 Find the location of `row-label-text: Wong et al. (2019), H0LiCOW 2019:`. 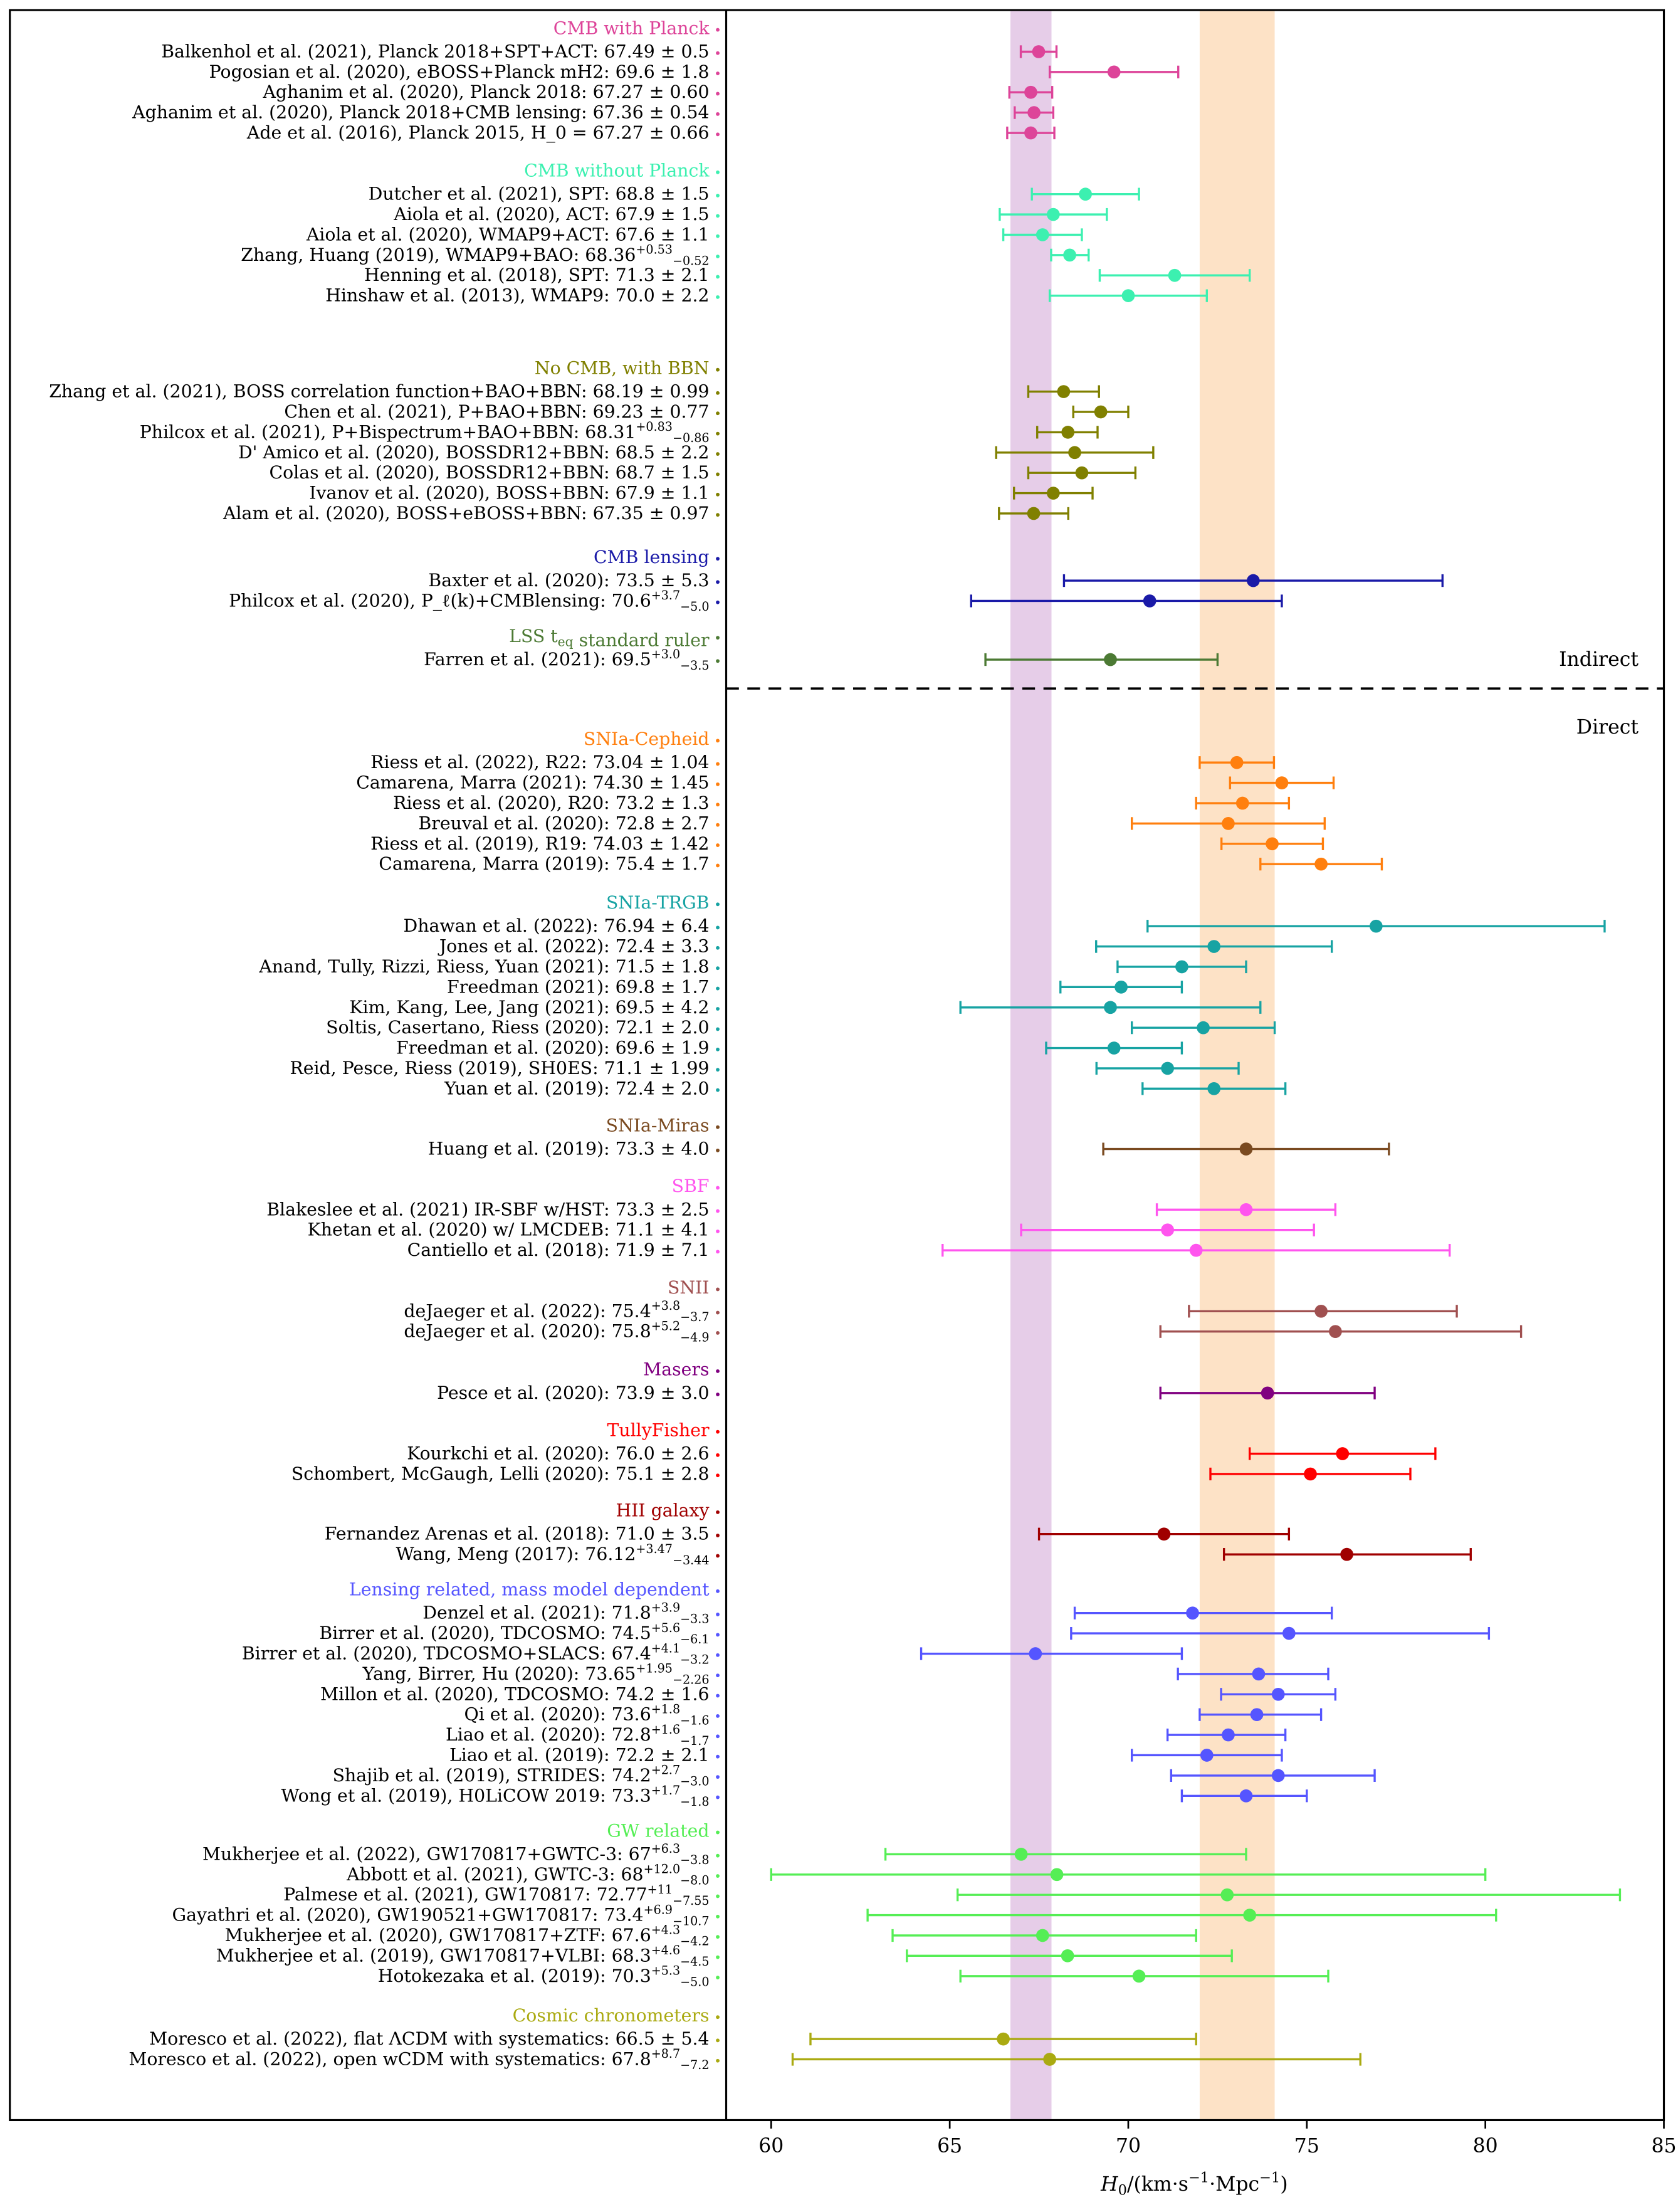

row-label-text: Wong et al. (2019), H0LiCOW 2019: is located at coordinates (446, 1795).